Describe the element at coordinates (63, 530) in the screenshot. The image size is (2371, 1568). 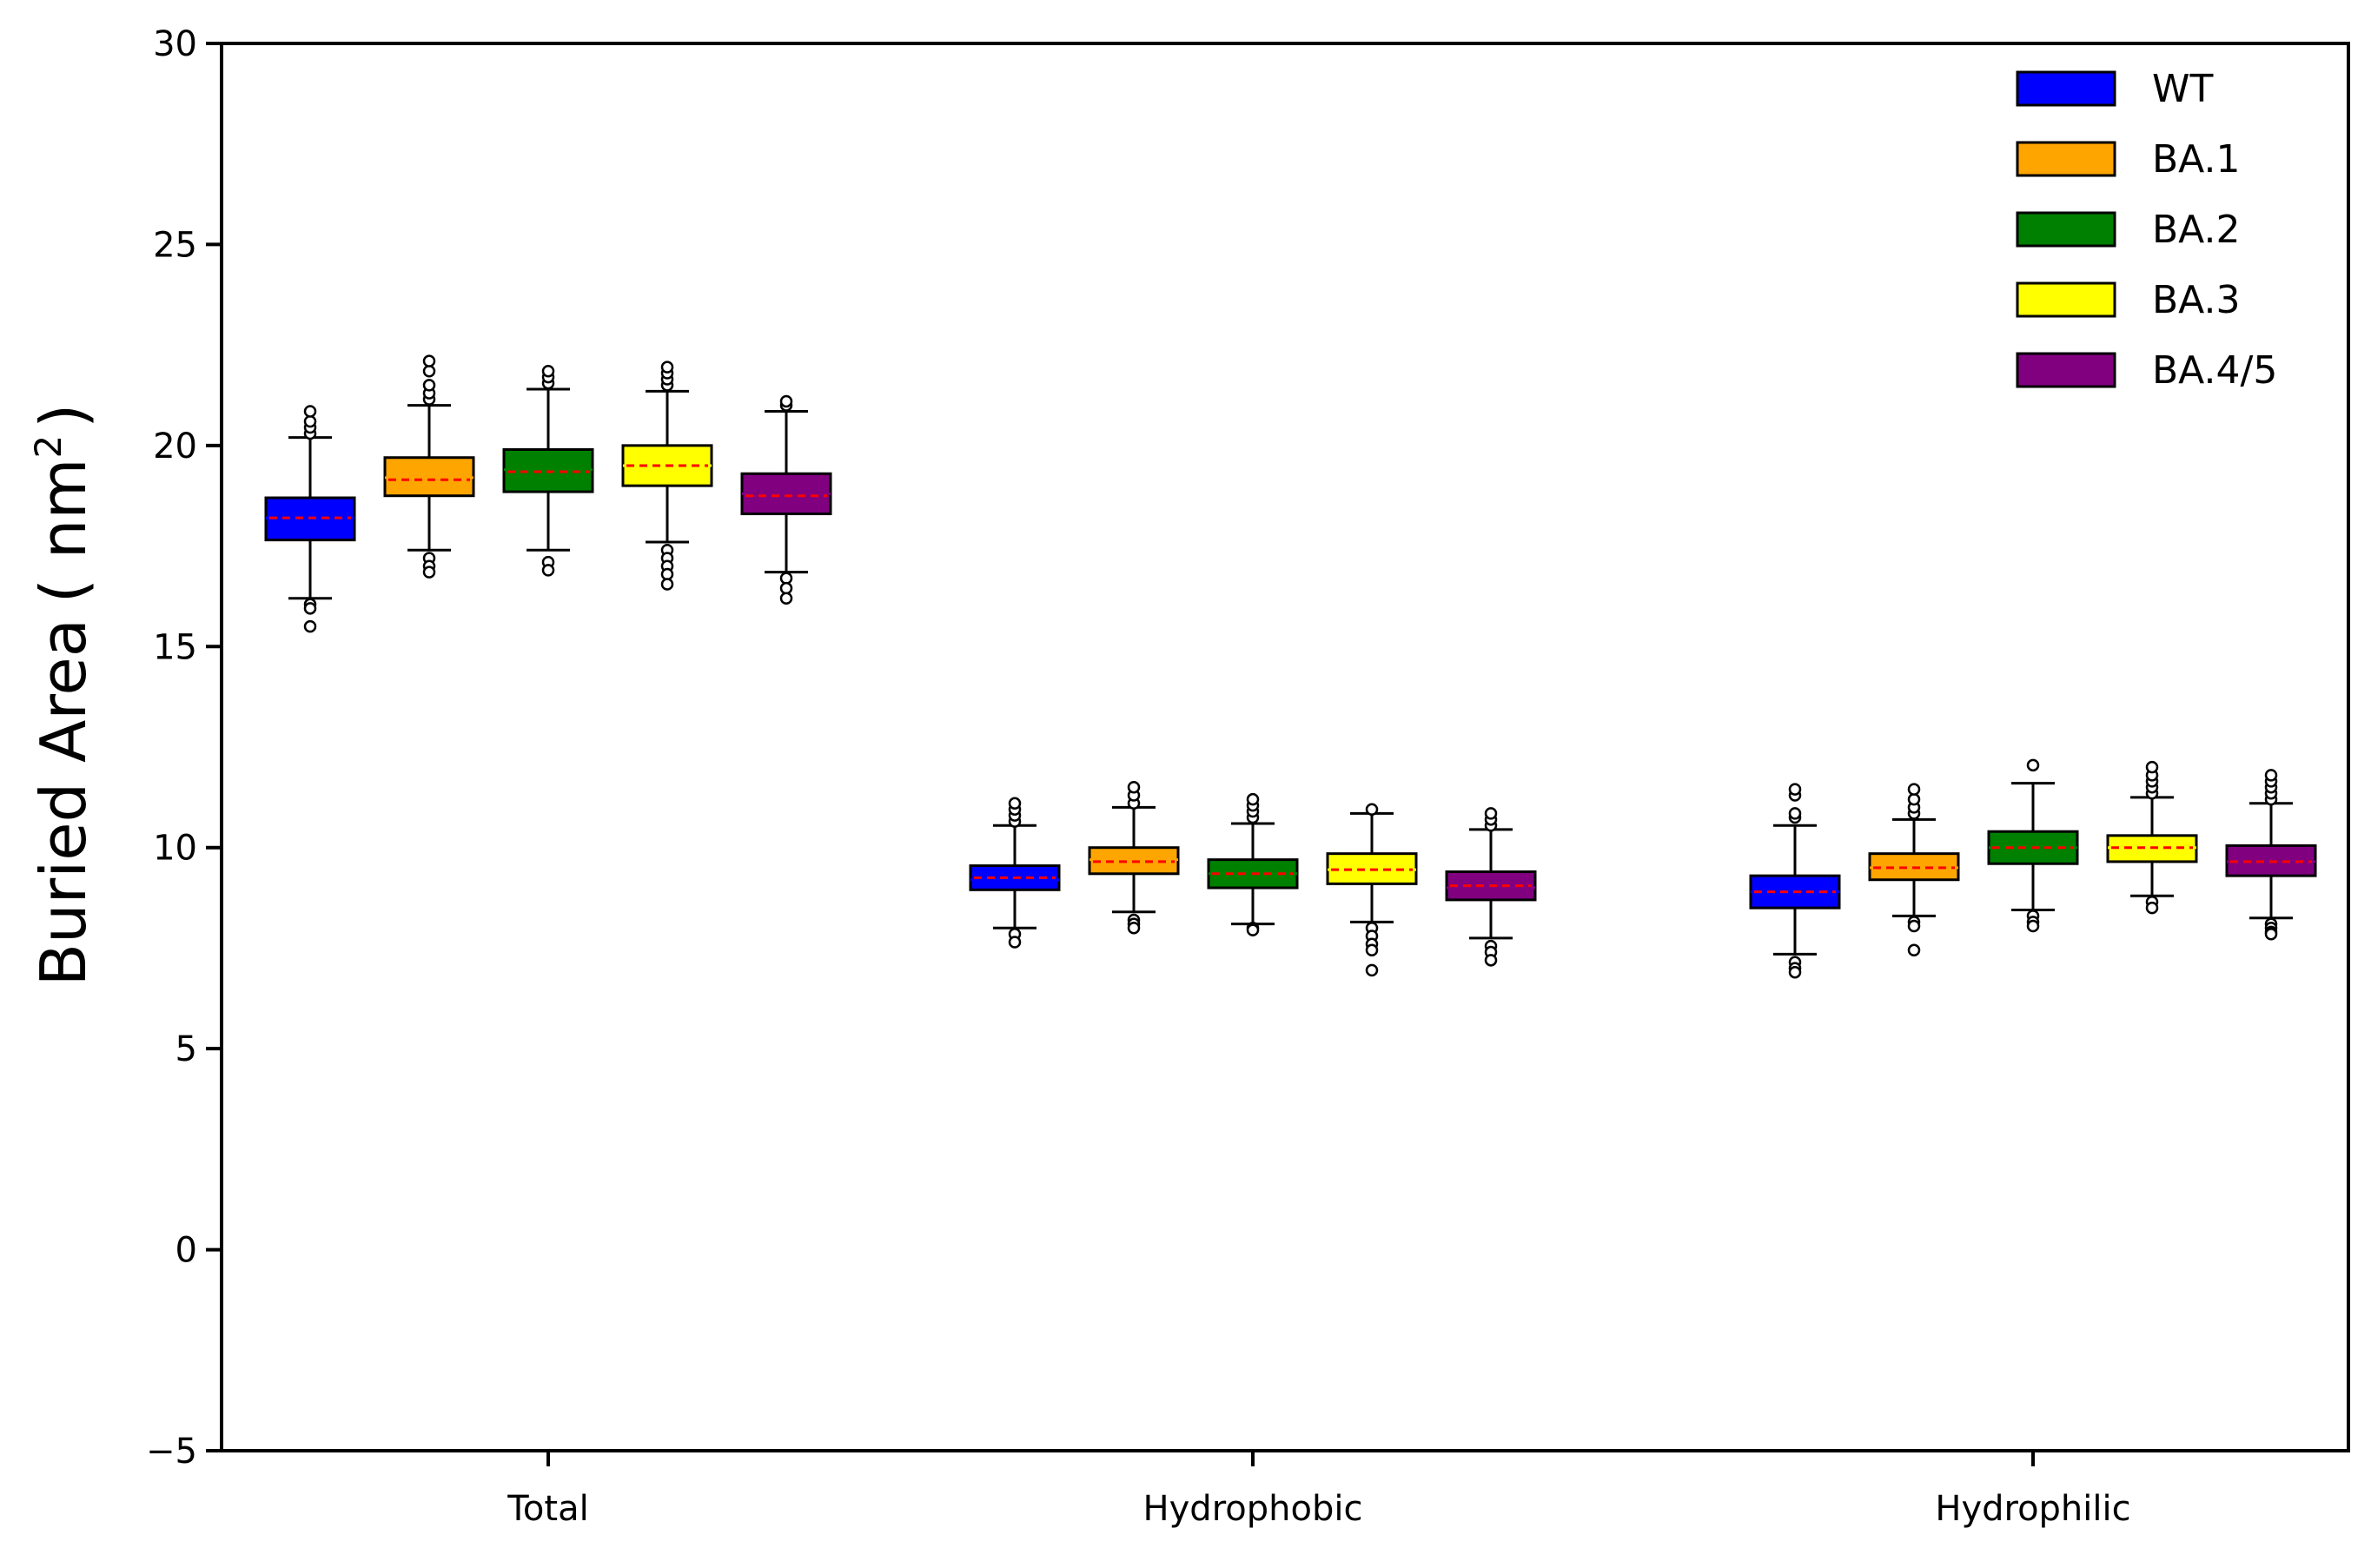
I see `y-axis-title-unit: ( nm` at that location.